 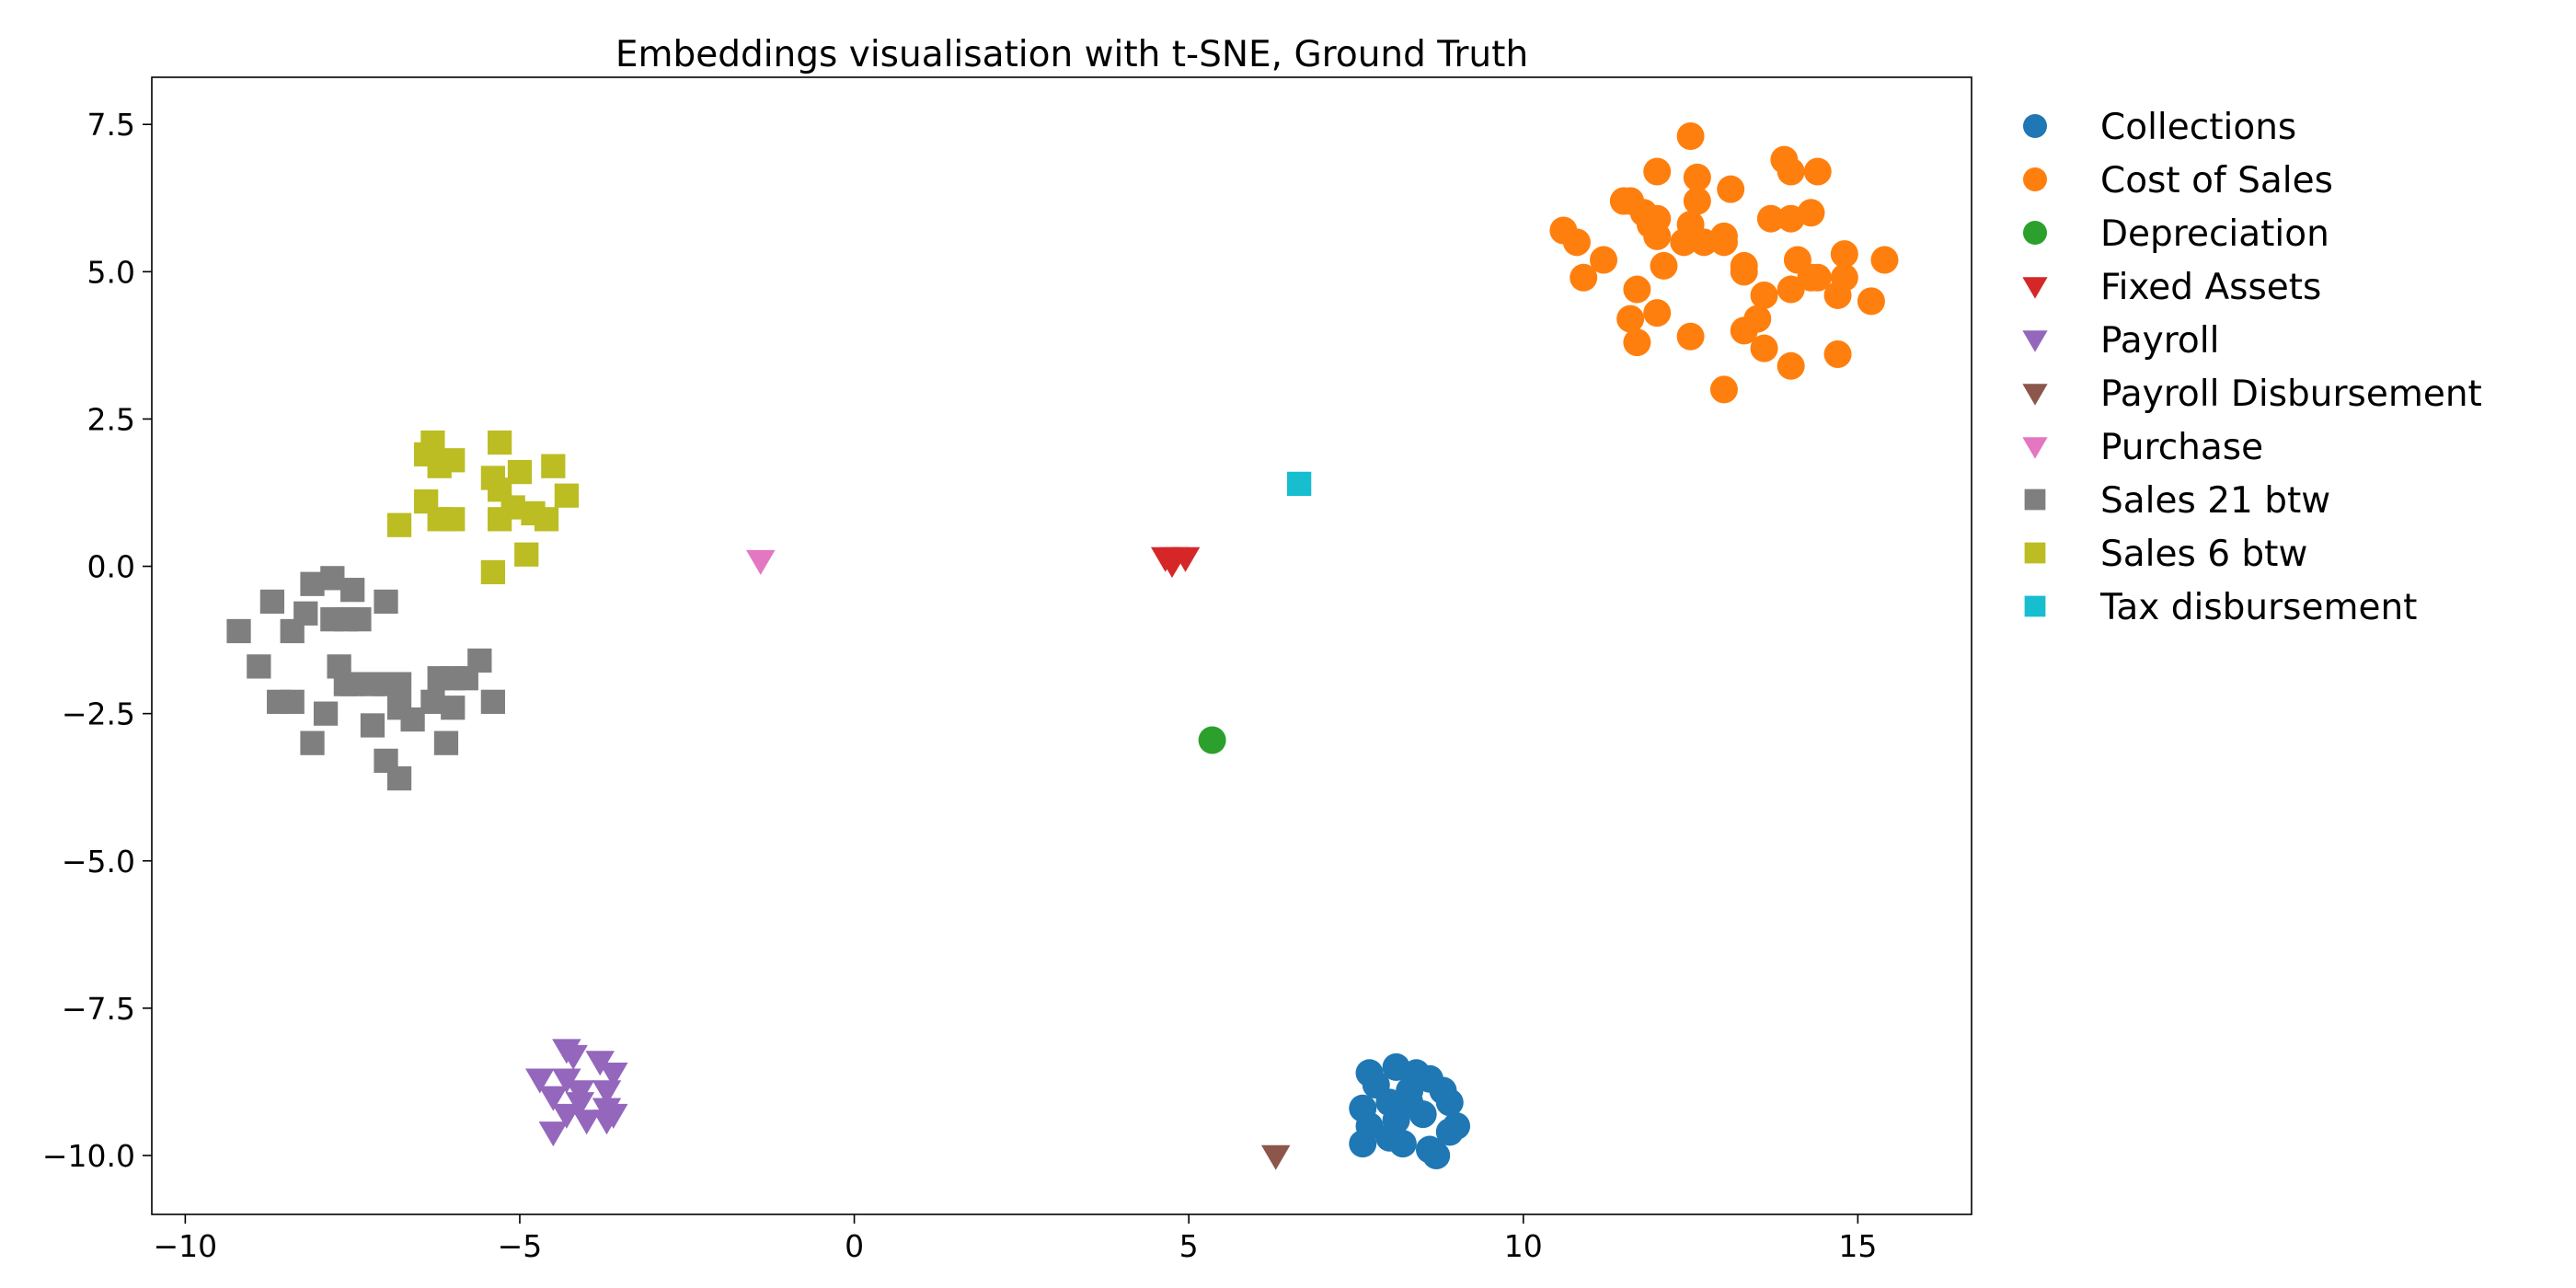 What do you see at coordinates (111, 272) in the screenshot?
I see `y-tick-label: 5.0` at bounding box center [111, 272].